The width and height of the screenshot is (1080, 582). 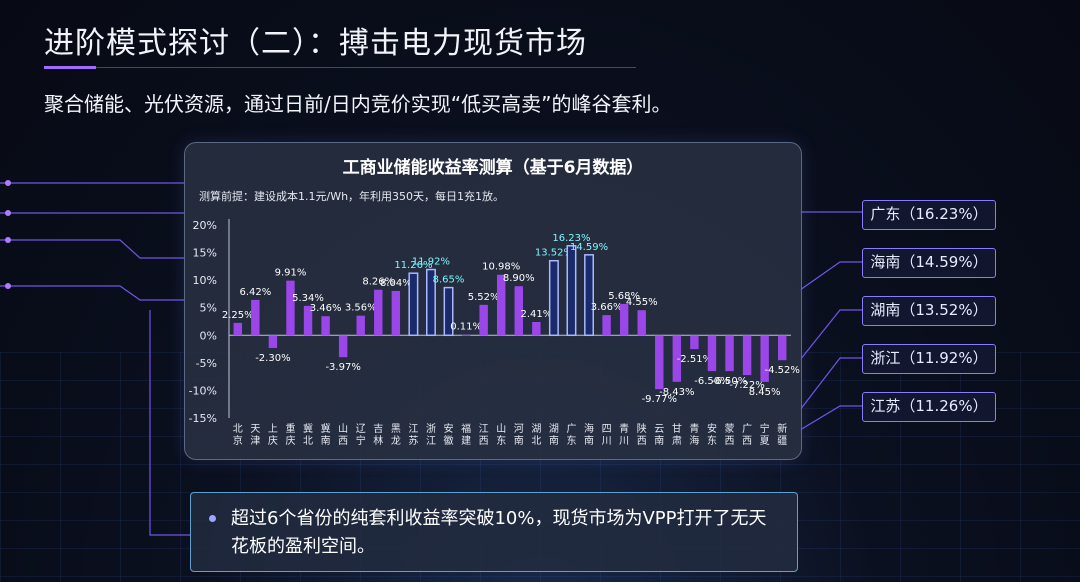 I want to click on bar-value-label: 11.92%, so click(x=431, y=262).